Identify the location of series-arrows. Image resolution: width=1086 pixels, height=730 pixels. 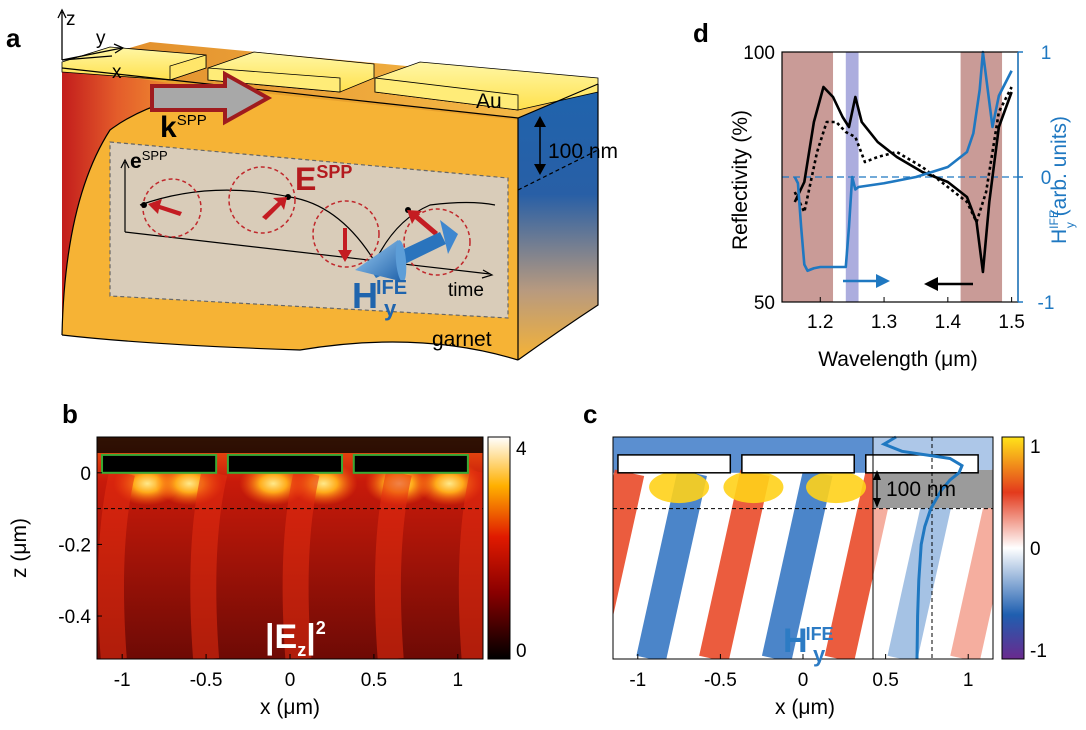
(908, 282).